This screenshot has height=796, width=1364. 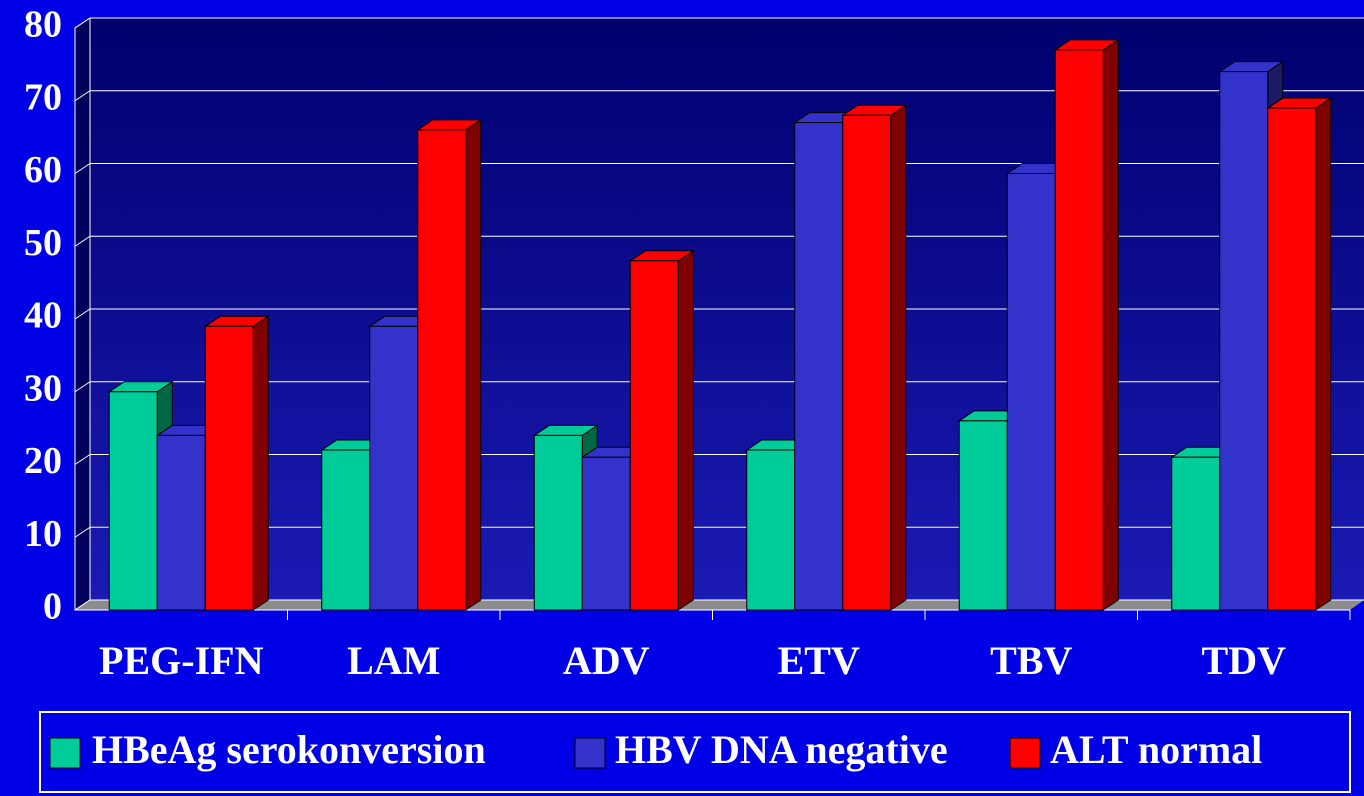 What do you see at coordinates (819, 660) in the screenshot?
I see `x-tick-label: ETV` at bounding box center [819, 660].